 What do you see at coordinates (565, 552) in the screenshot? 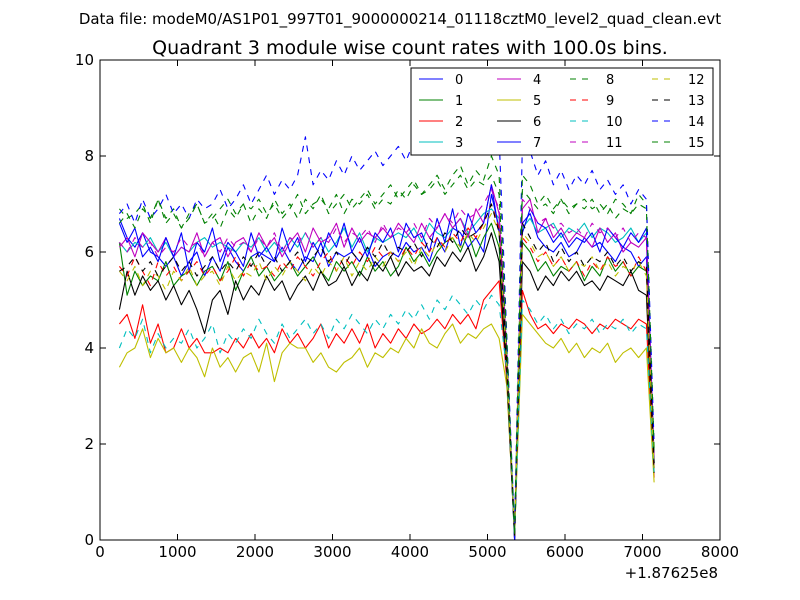
I see `x-tick-label: 6000` at bounding box center [565, 552].